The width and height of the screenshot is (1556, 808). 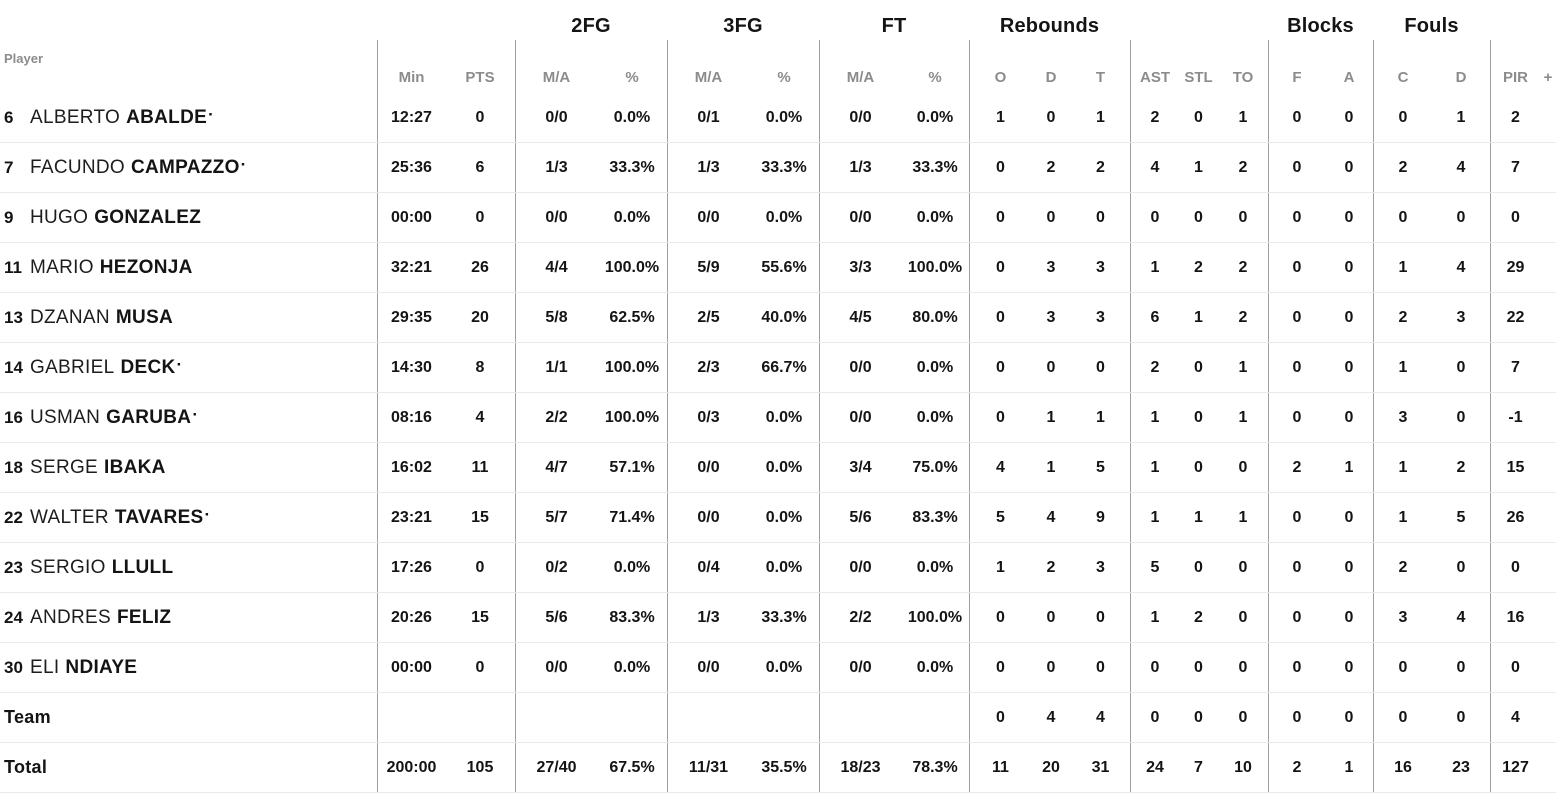 What do you see at coordinates (1402, 467) in the screenshot?
I see `cell-foul-c: 1` at bounding box center [1402, 467].